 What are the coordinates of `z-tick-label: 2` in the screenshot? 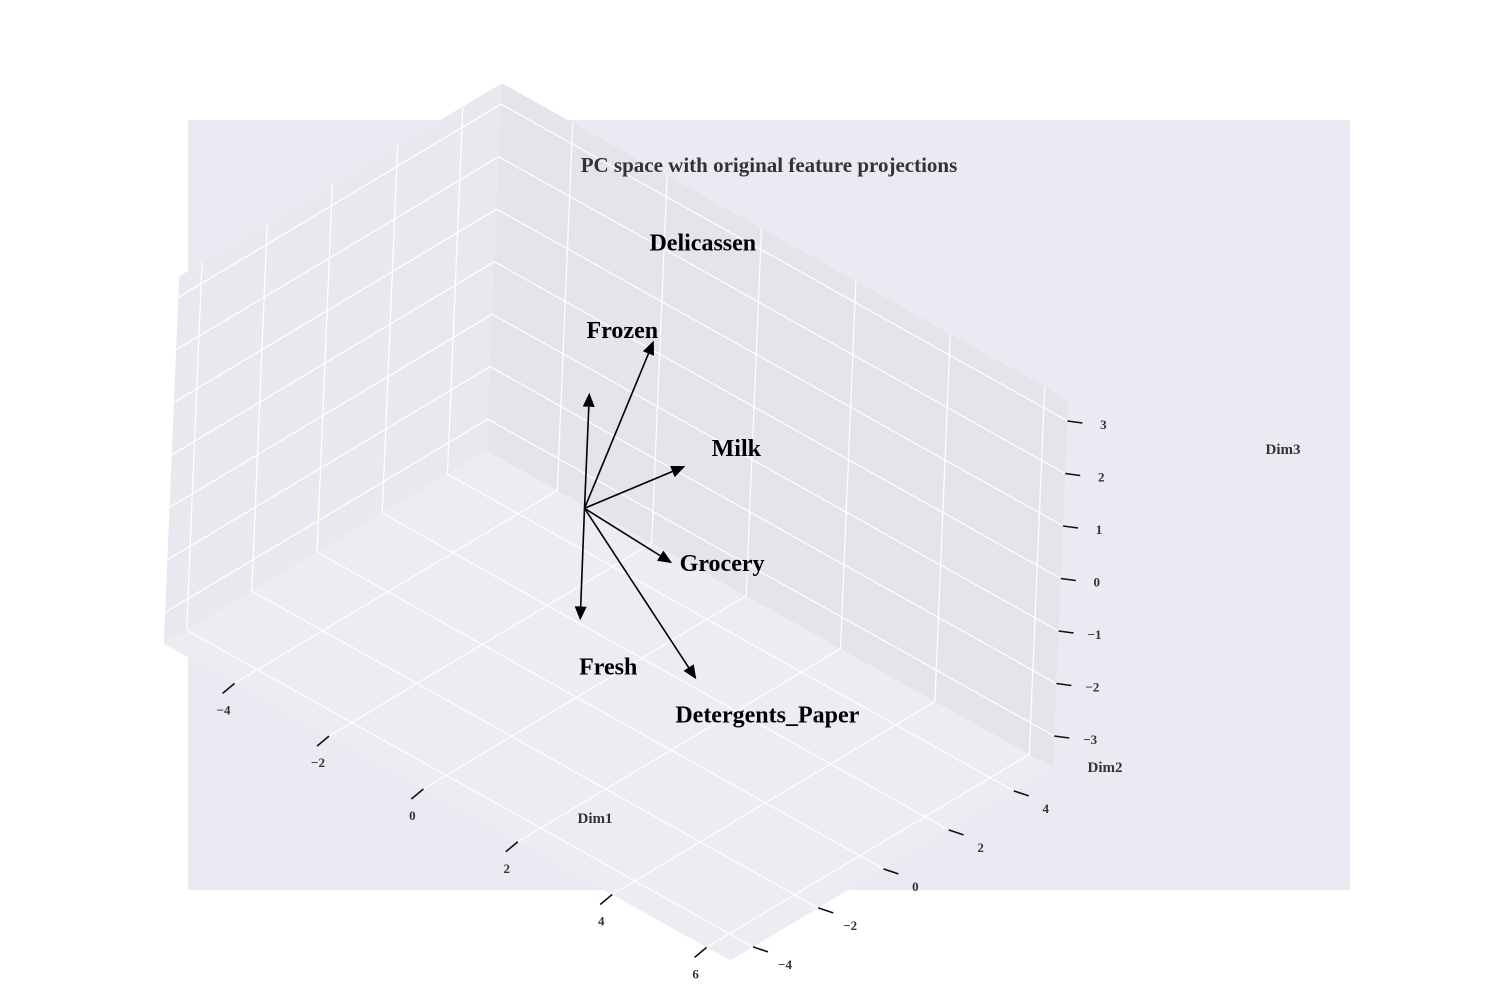 It's located at (1101, 477).